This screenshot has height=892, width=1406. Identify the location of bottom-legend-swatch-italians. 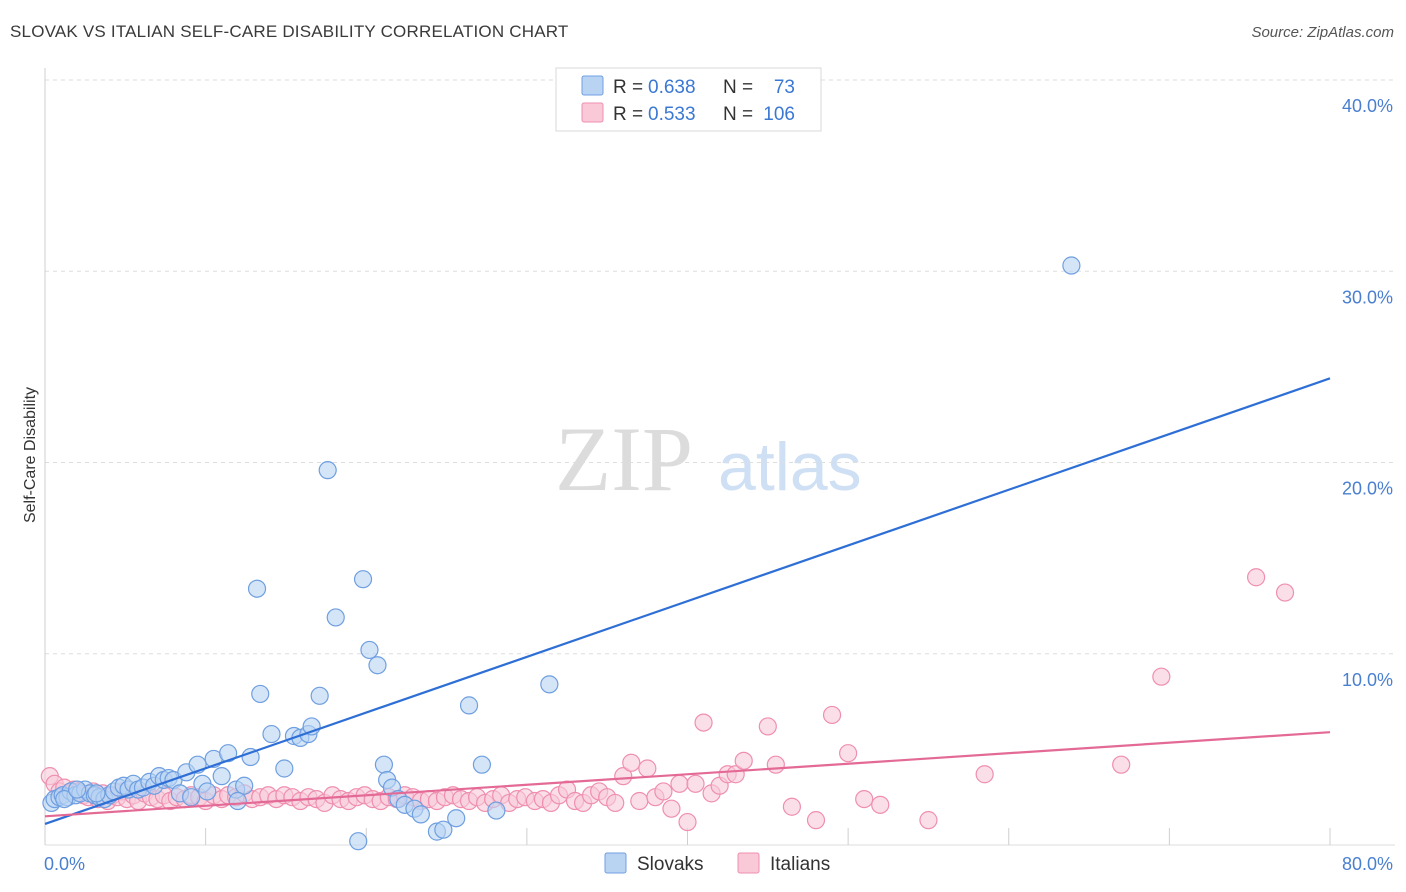
(748, 863).